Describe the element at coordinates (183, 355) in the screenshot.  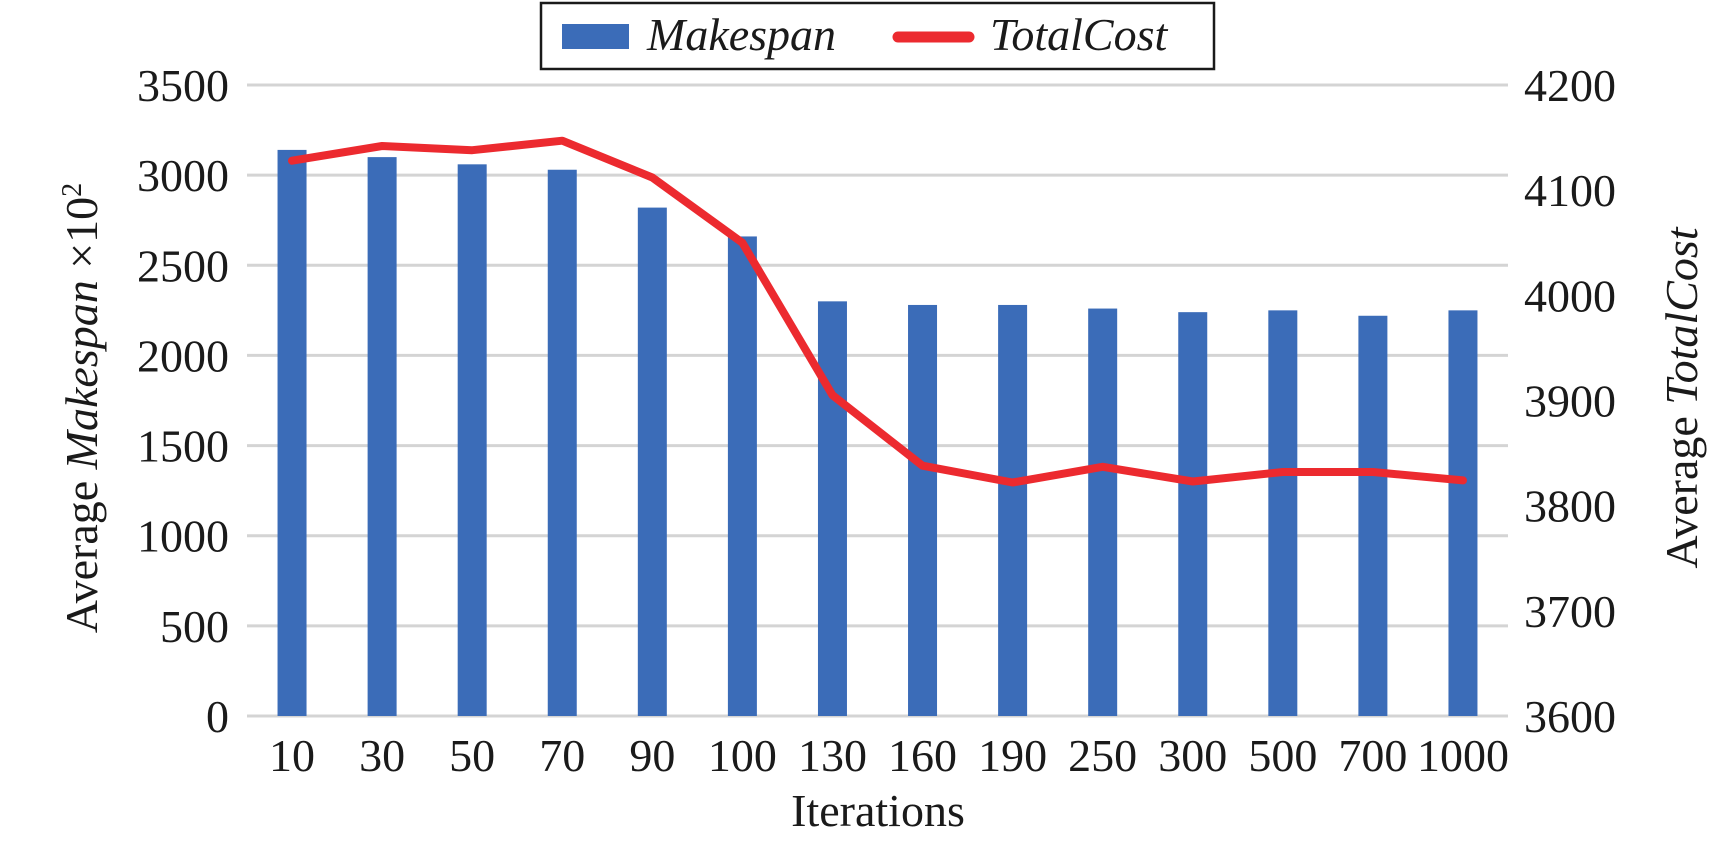
I see `left-y-tick-label: 2000` at that location.